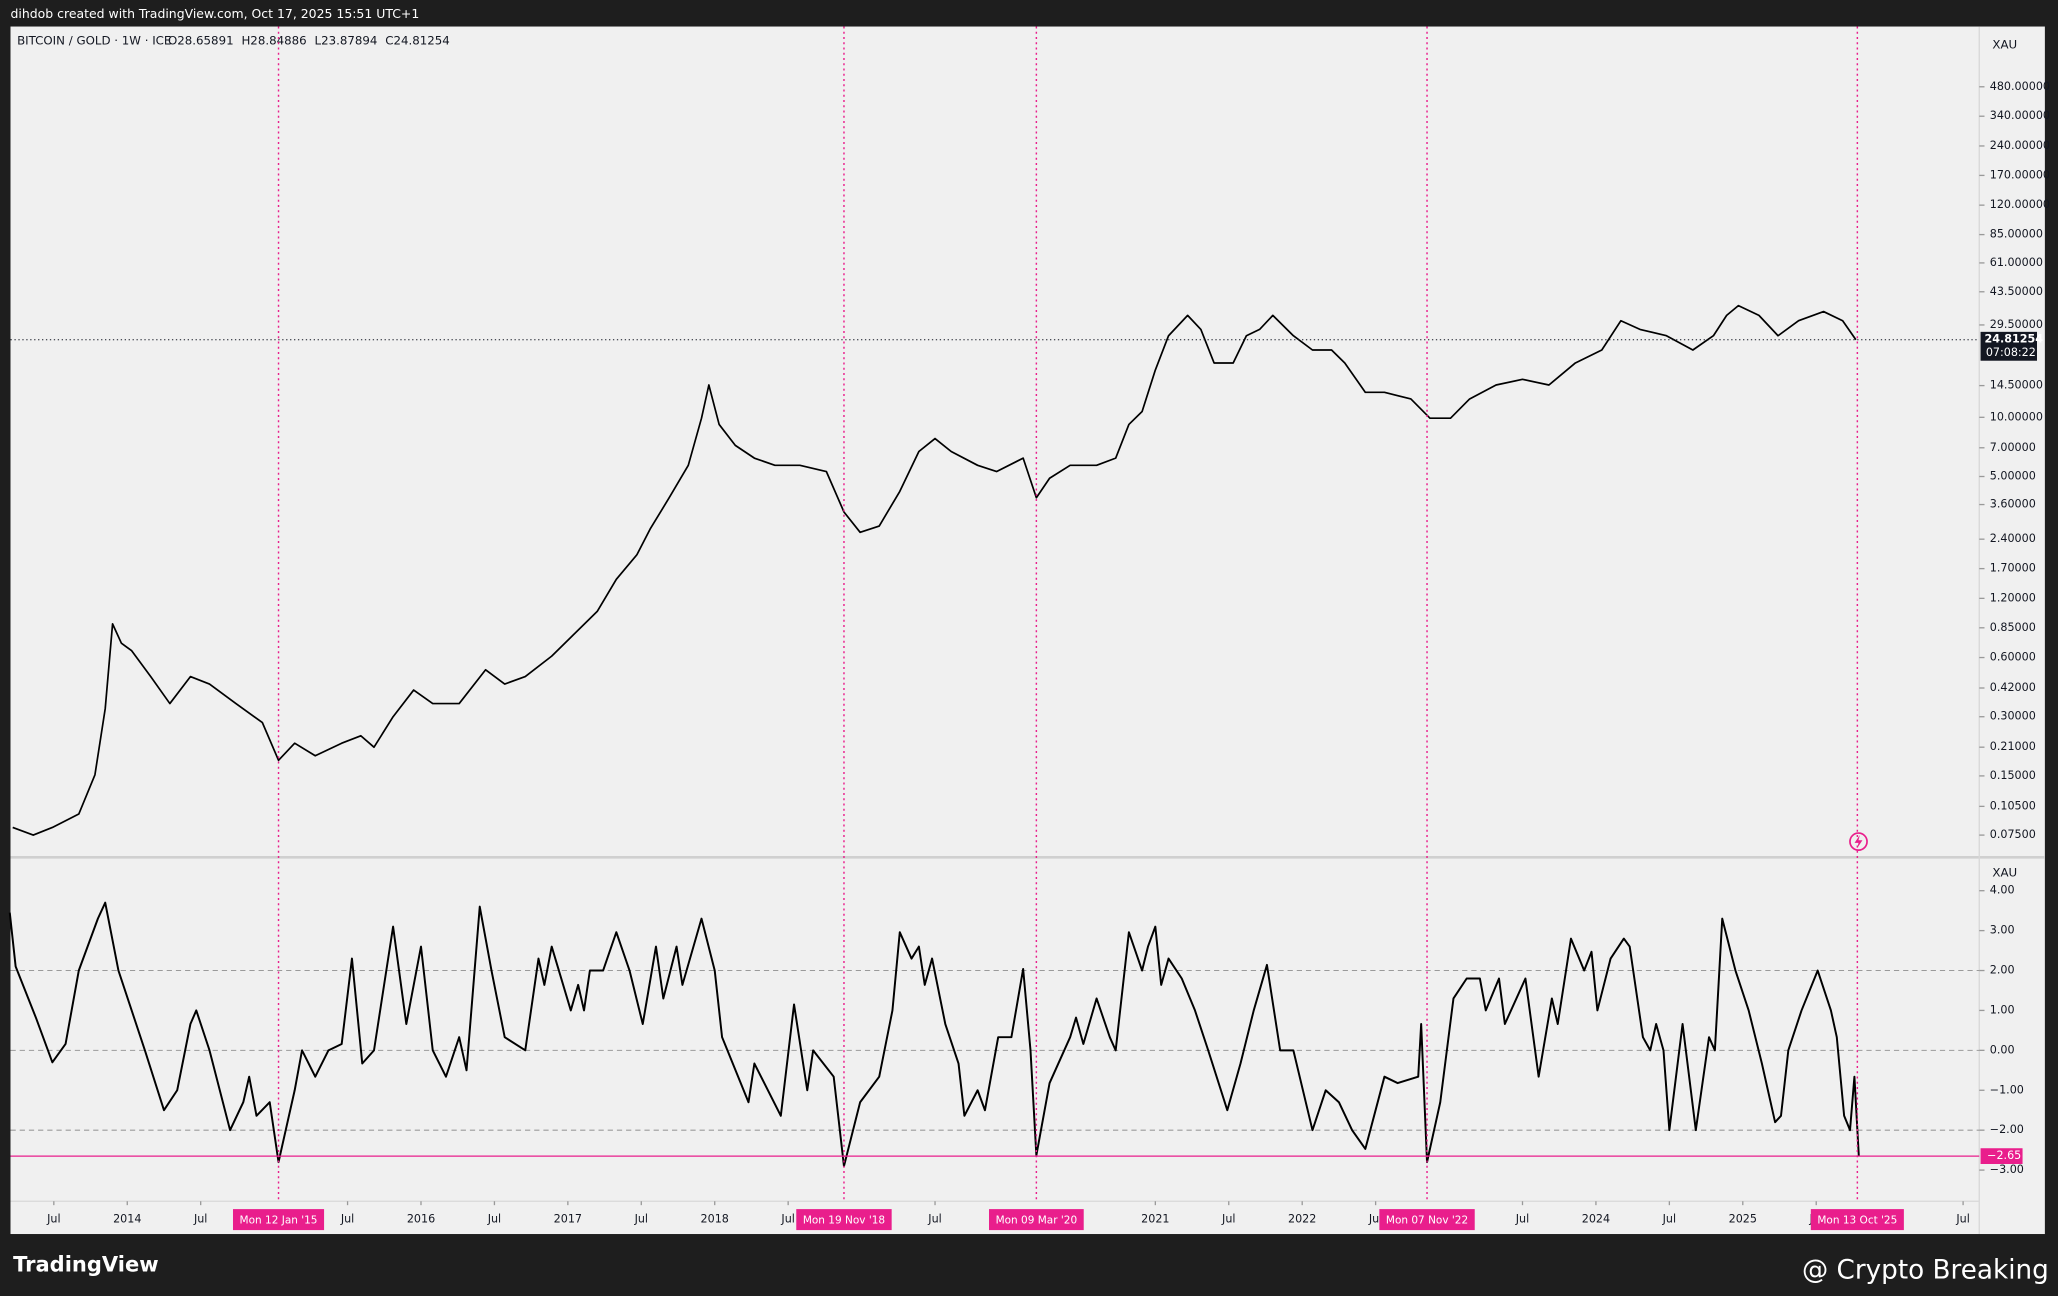 The width and height of the screenshot is (2058, 1296). I want to click on x-tick-label: 2024, so click(1596, 1219).